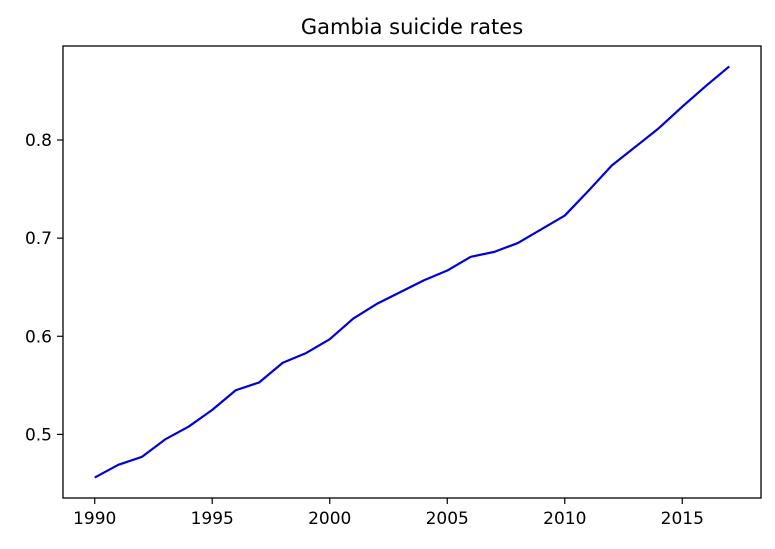  What do you see at coordinates (38, 337) in the screenshot?
I see `y-tick-label: 0.6` at bounding box center [38, 337].